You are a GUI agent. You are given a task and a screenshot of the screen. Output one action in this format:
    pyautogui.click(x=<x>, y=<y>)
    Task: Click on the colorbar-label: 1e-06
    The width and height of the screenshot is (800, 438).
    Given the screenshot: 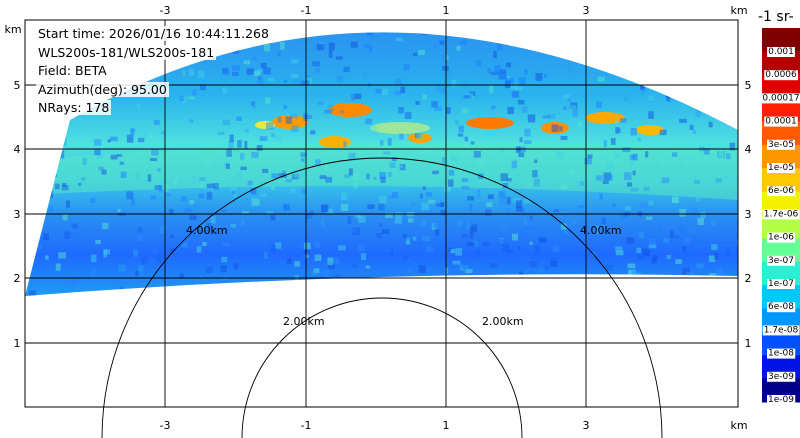 What is the action you would take?
    pyautogui.click(x=781, y=238)
    